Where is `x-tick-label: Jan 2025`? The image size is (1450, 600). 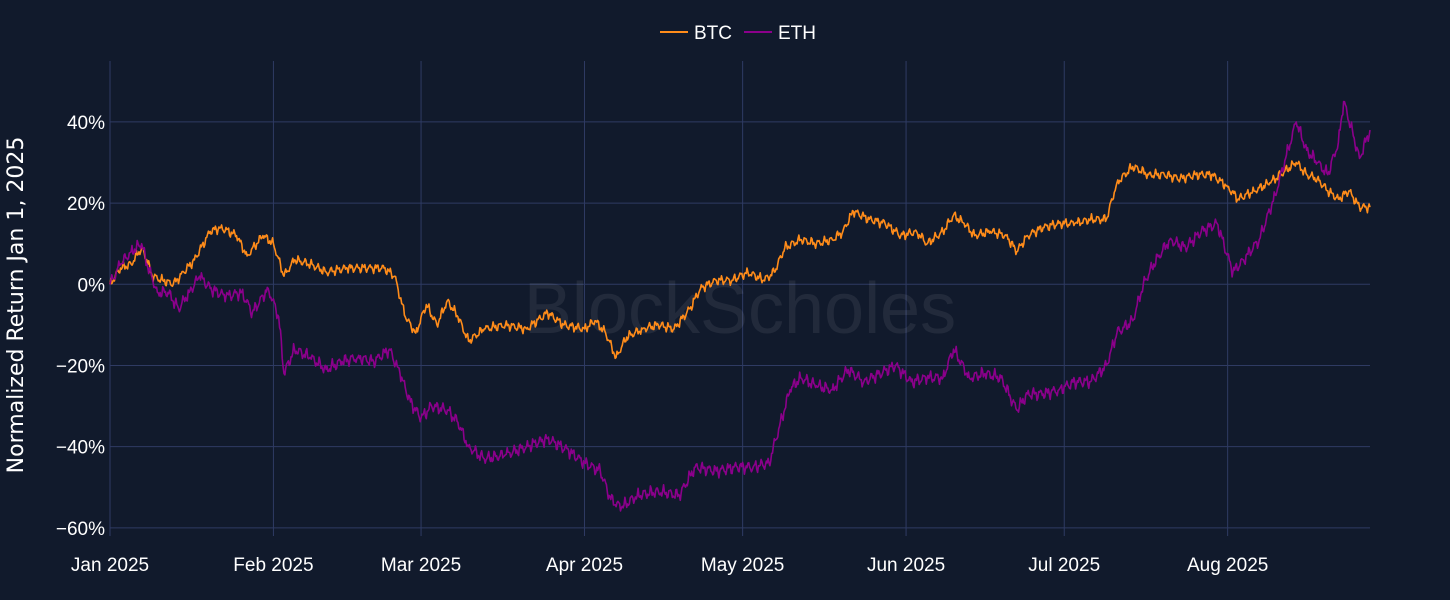
x-tick-label: Jan 2025 is located at coordinates (110, 565).